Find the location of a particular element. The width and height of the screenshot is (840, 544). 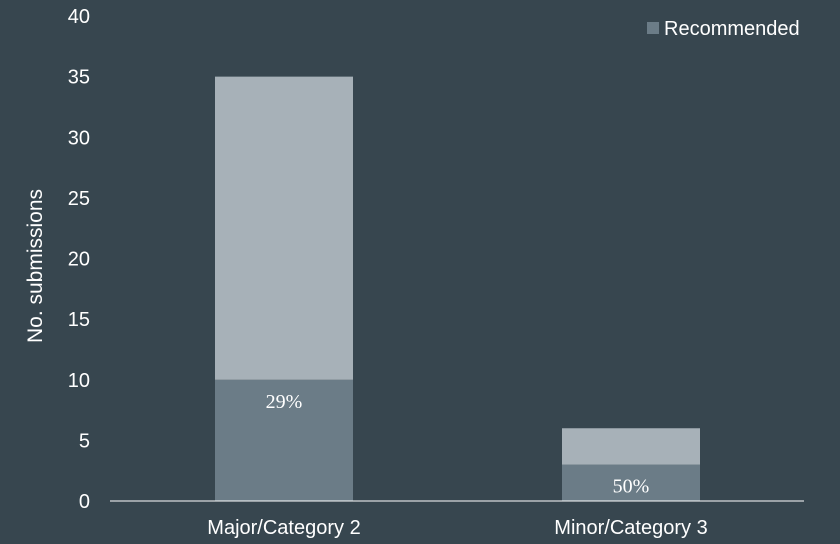

y-tick-label: 20 is located at coordinates (79, 260).